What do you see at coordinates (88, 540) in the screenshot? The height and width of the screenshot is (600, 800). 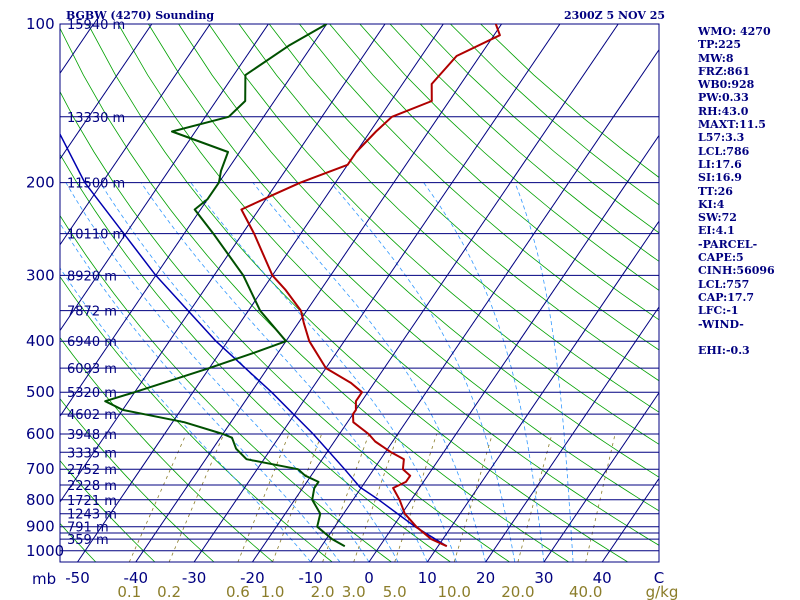 I see `height-label: 359 m` at bounding box center [88, 540].